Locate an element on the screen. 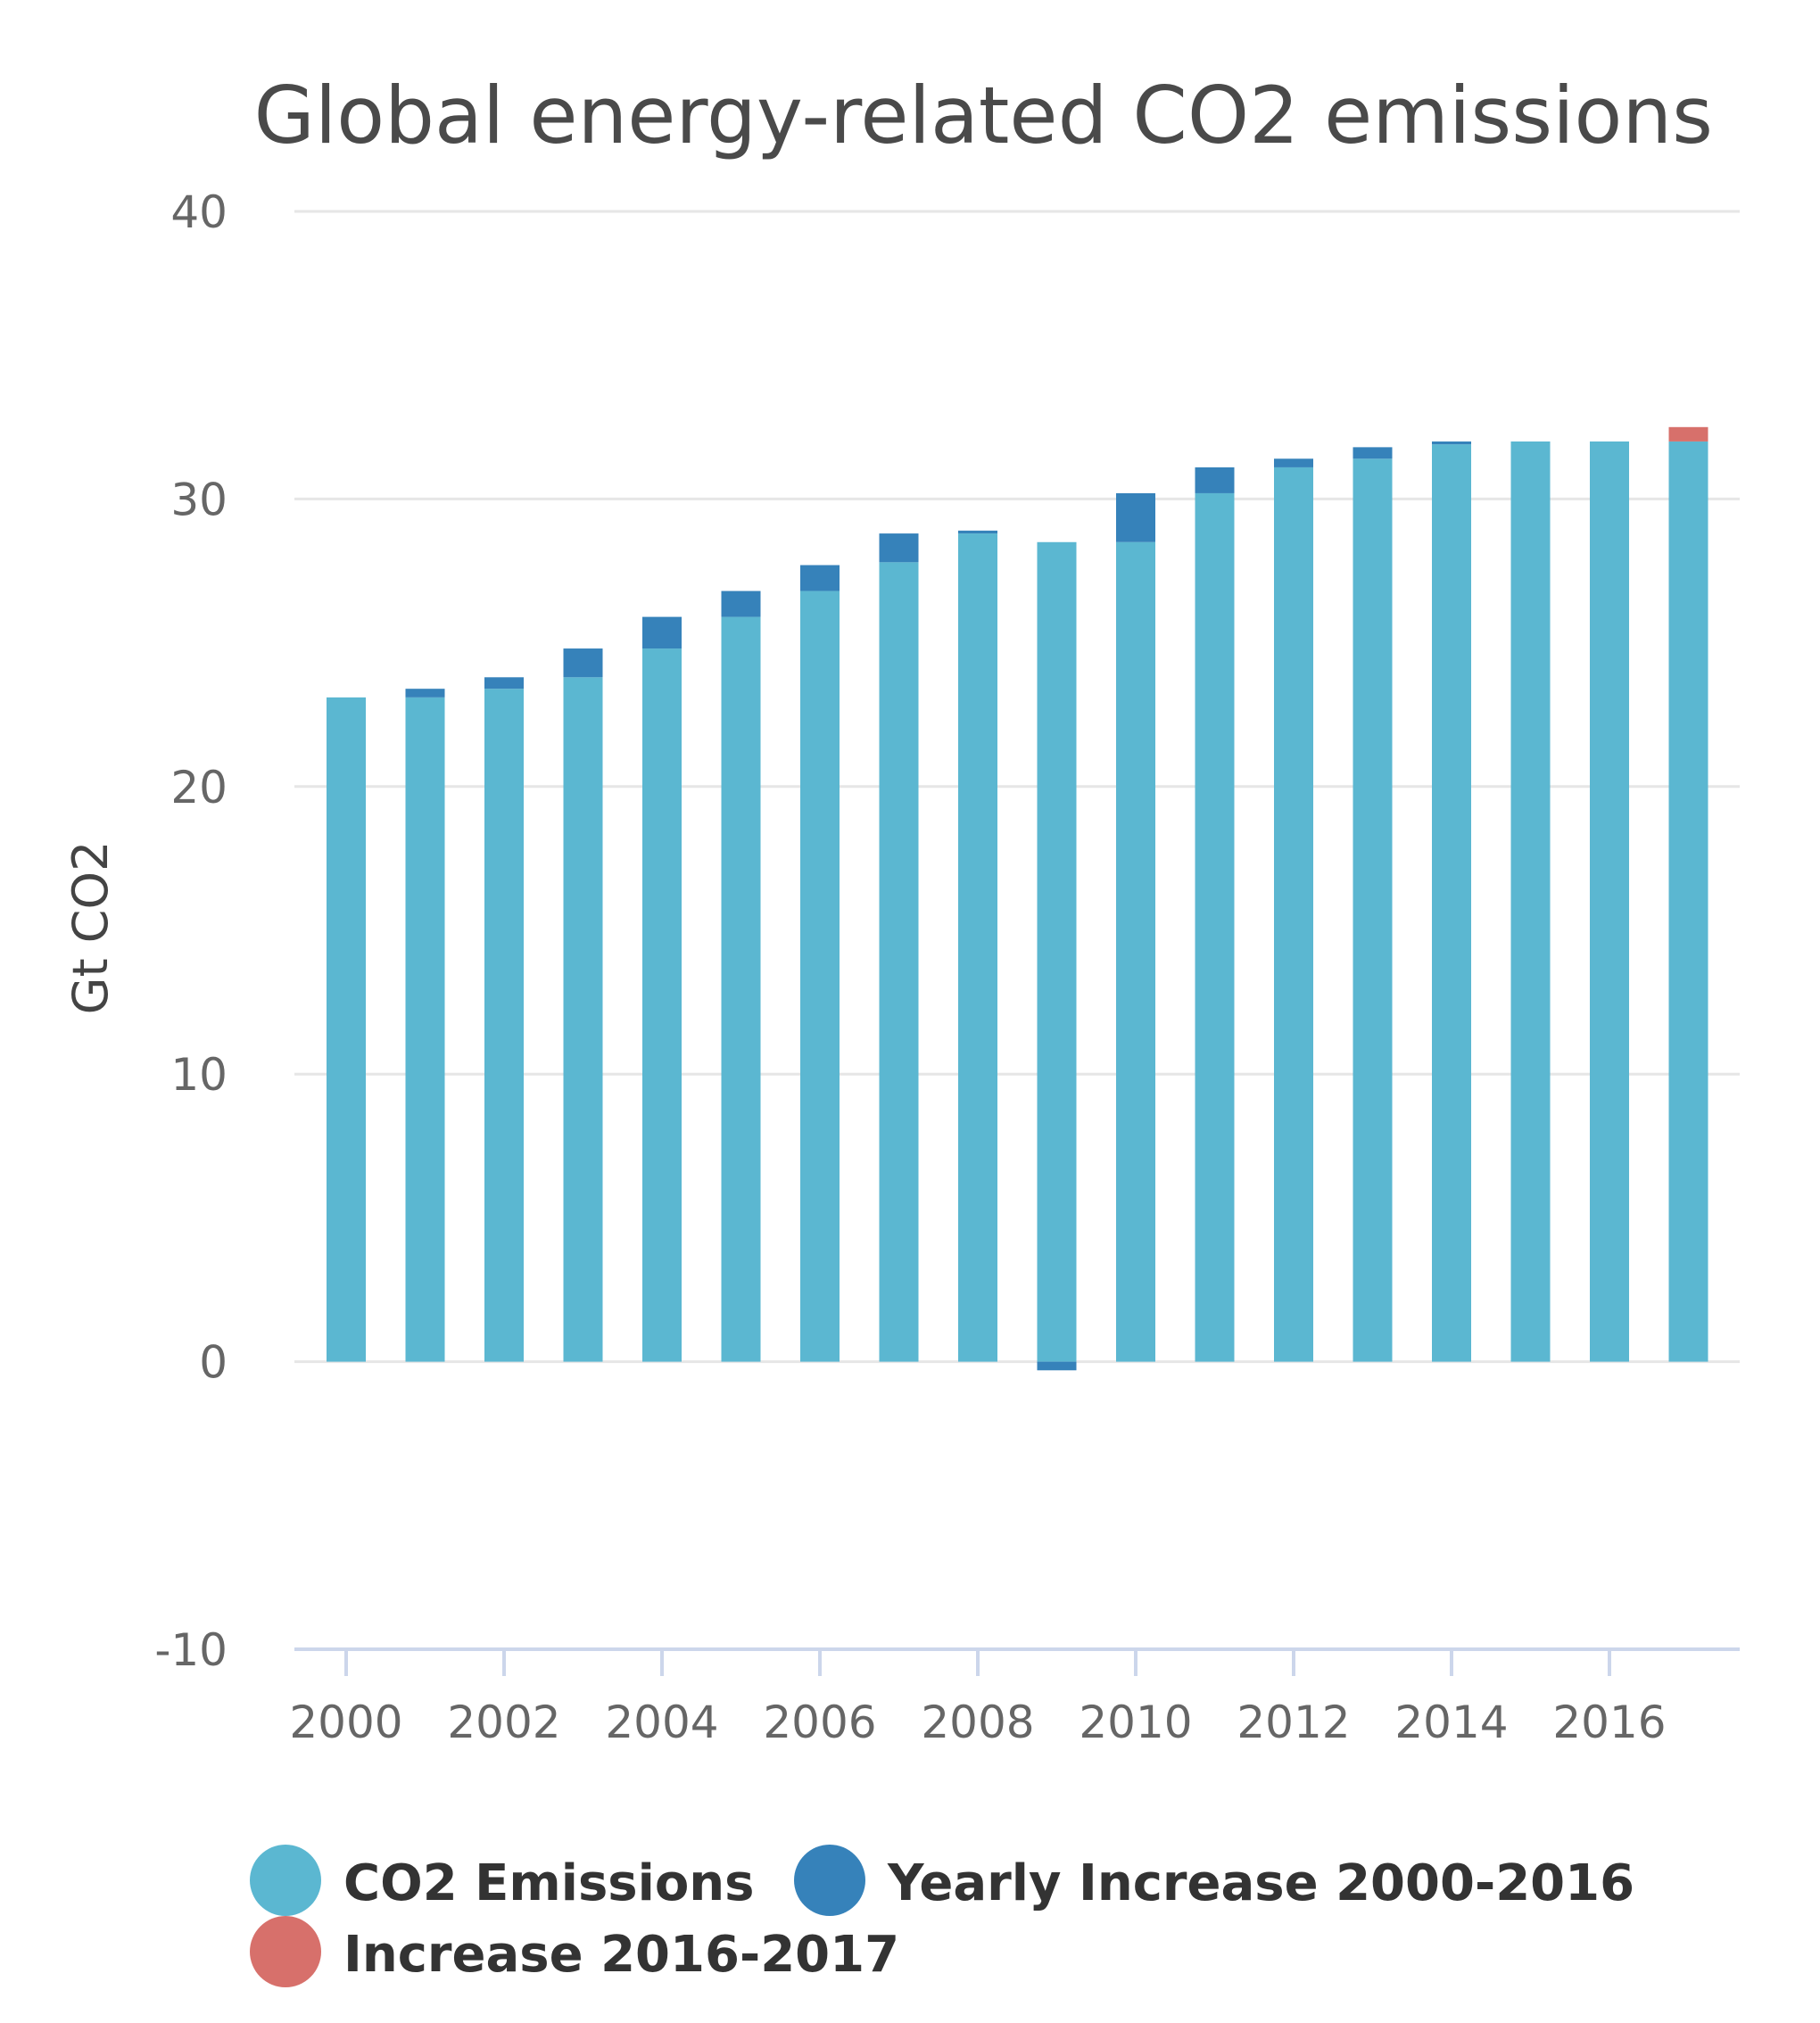 Image resolution: width=1820 pixels, height=2023 pixels. bar-co2-emissions-2017 is located at coordinates (1688, 902).